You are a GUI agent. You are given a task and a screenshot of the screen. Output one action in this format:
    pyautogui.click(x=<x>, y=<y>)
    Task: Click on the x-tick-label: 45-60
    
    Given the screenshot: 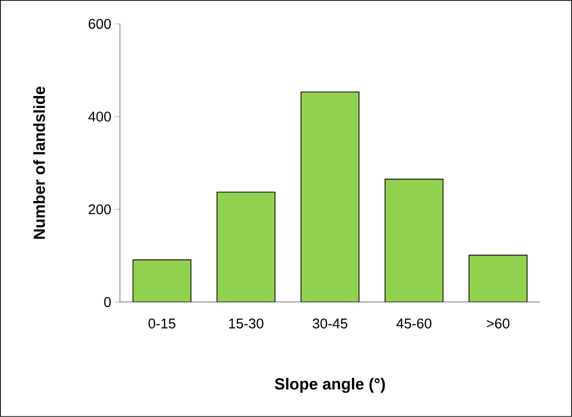 What is the action you would take?
    pyautogui.click(x=414, y=323)
    